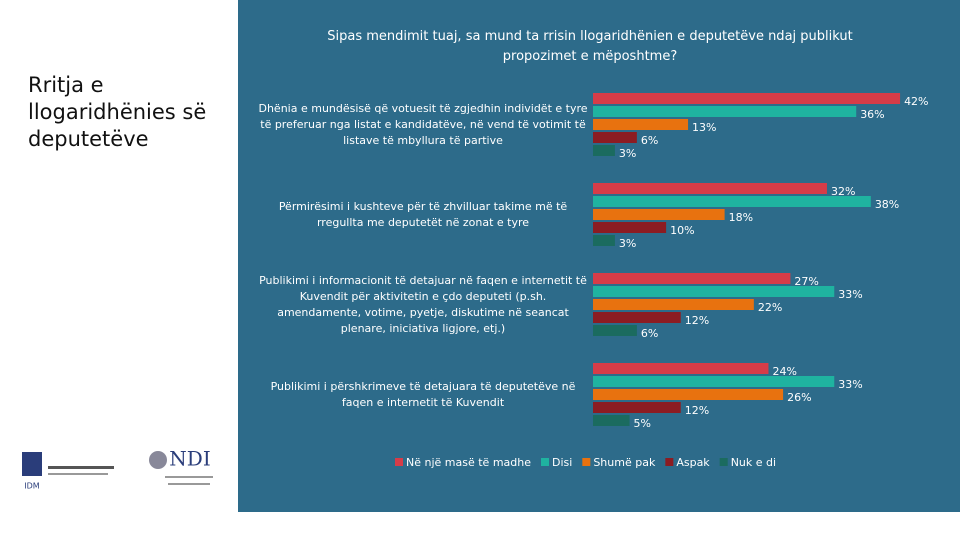  What do you see at coordinates (704, 127) in the screenshot?
I see `value-label: 13%` at bounding box center [704, 127].